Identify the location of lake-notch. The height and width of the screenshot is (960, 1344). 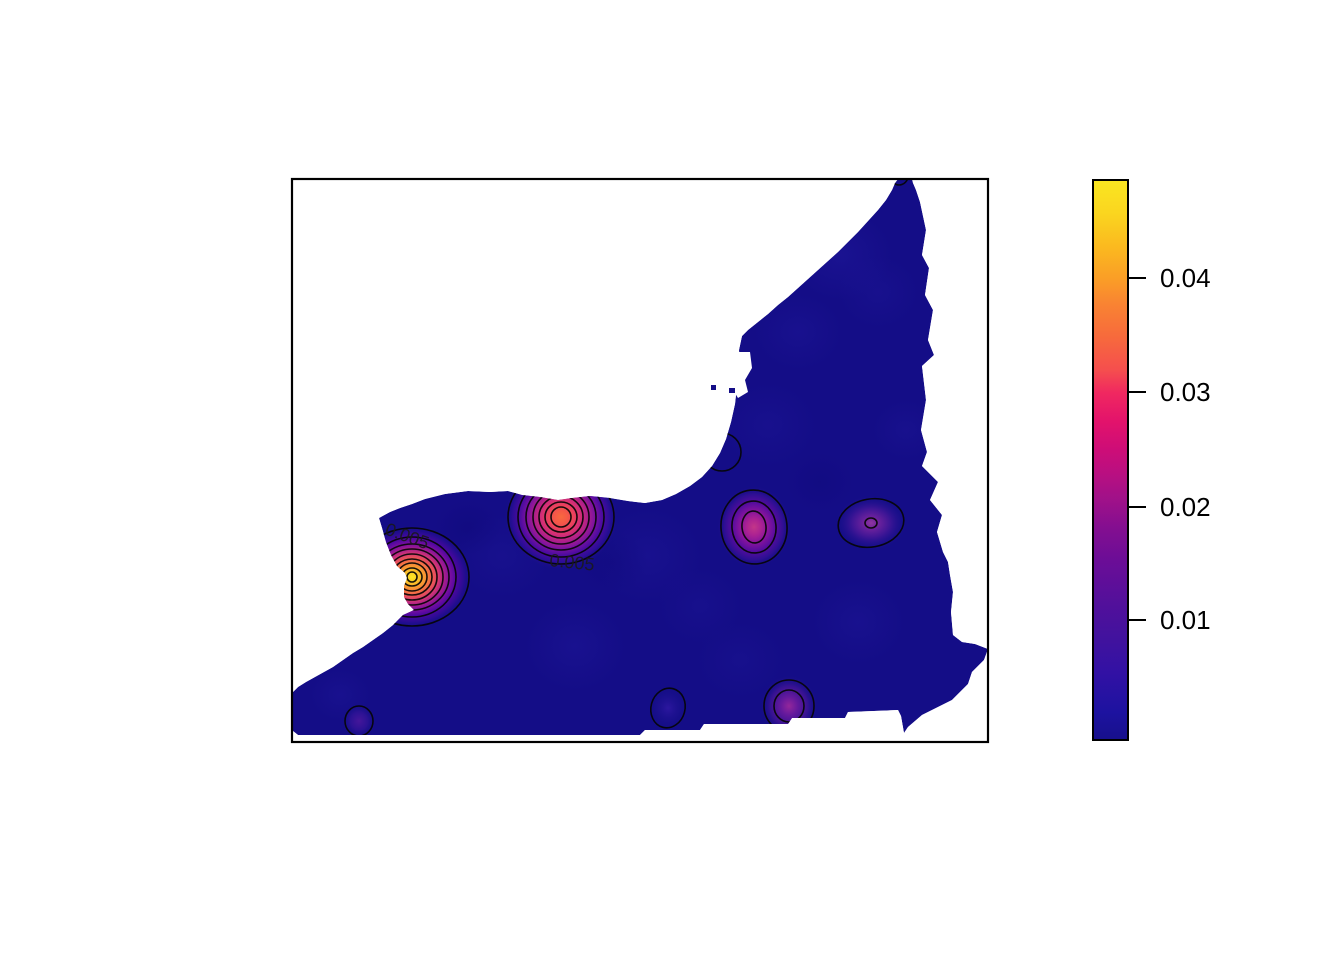
(733, 375).